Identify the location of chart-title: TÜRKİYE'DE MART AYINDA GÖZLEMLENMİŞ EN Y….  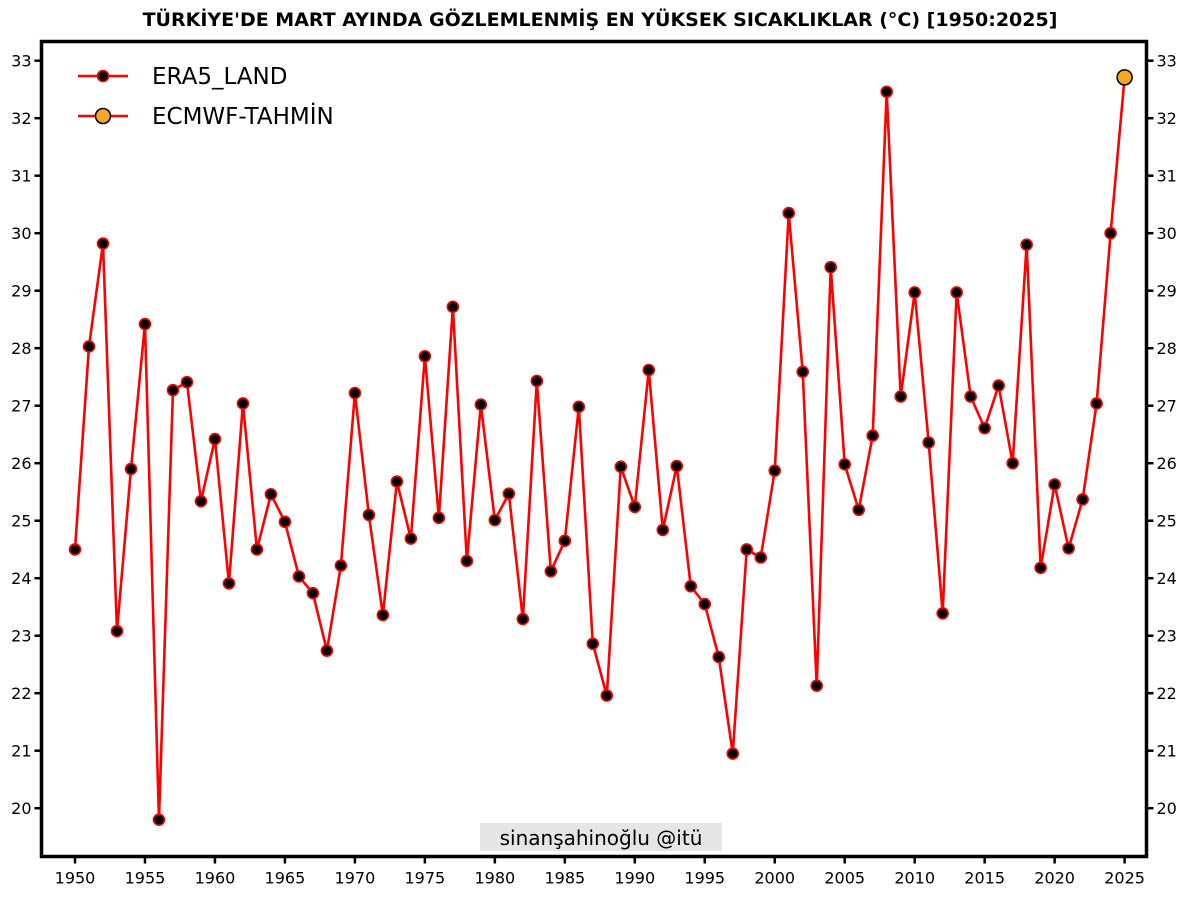
(600, 20).